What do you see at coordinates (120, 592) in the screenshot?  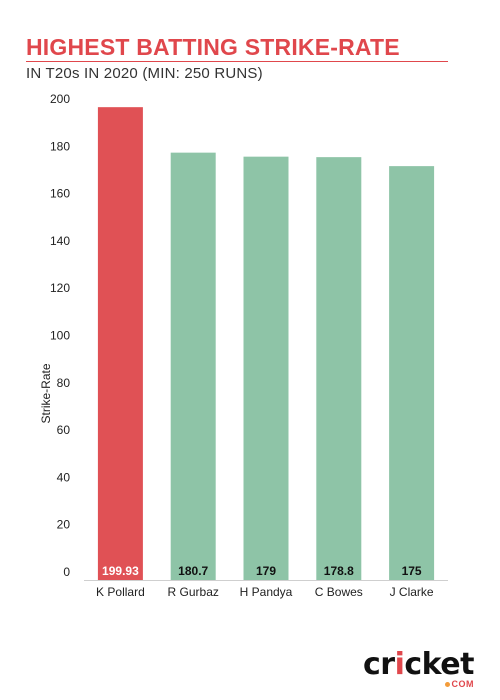 I see `x-tick-label: K Pollard` at bounding box center [120, 592].